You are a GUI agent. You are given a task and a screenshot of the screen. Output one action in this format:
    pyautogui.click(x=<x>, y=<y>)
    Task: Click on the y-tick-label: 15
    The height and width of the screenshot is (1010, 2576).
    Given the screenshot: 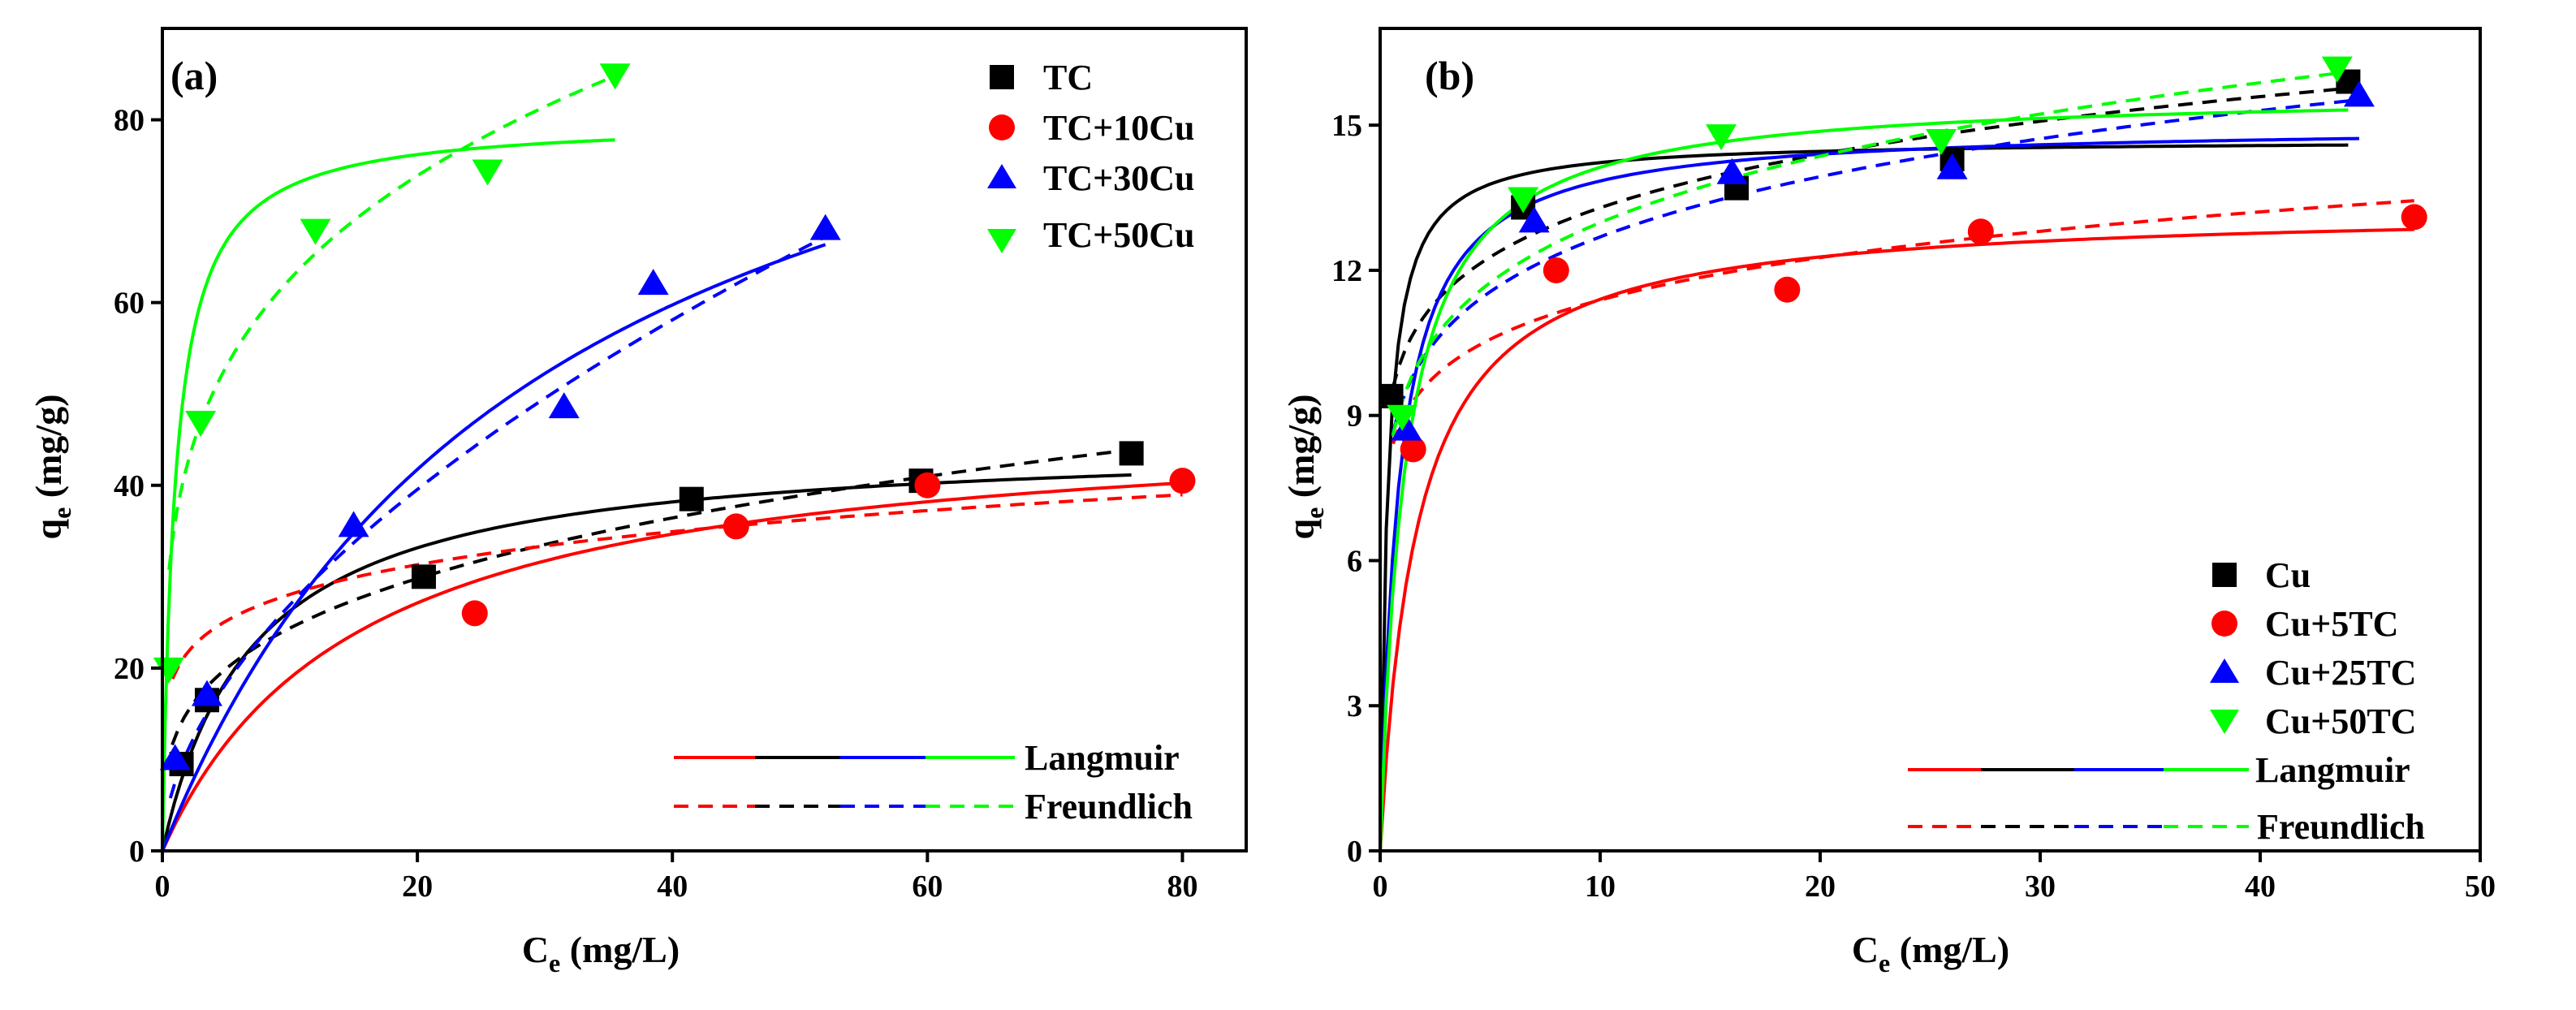 What is the action you would take?
    pyautogui.click(x=1346, y=126)
    